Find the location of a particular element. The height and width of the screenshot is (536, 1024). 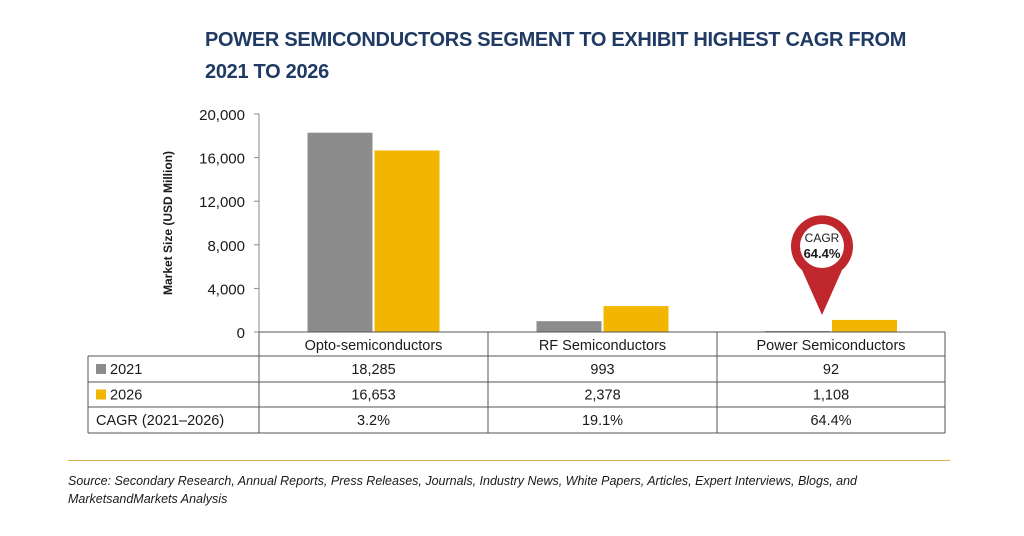

y-tick-label: 16,000 is located at coordinates (222, 159).